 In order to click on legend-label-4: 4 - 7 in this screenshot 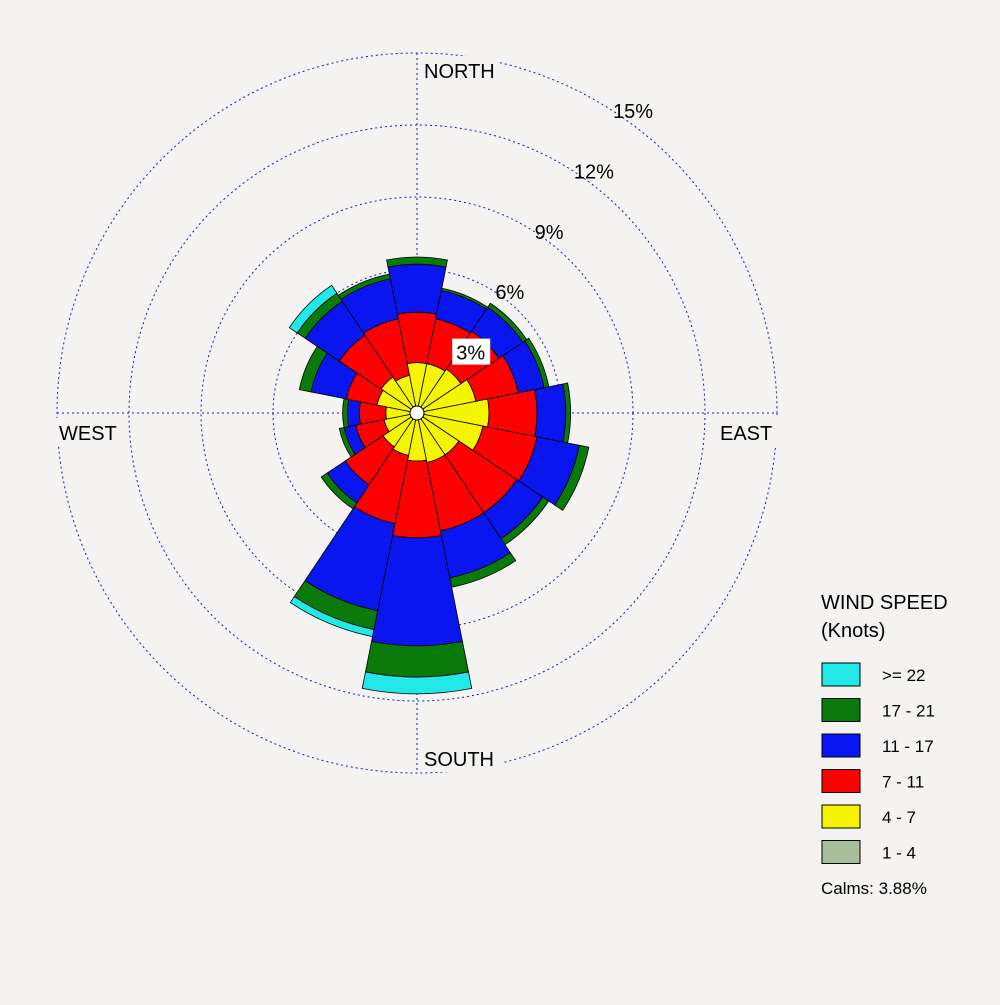, I will do `click(899, 817)`.